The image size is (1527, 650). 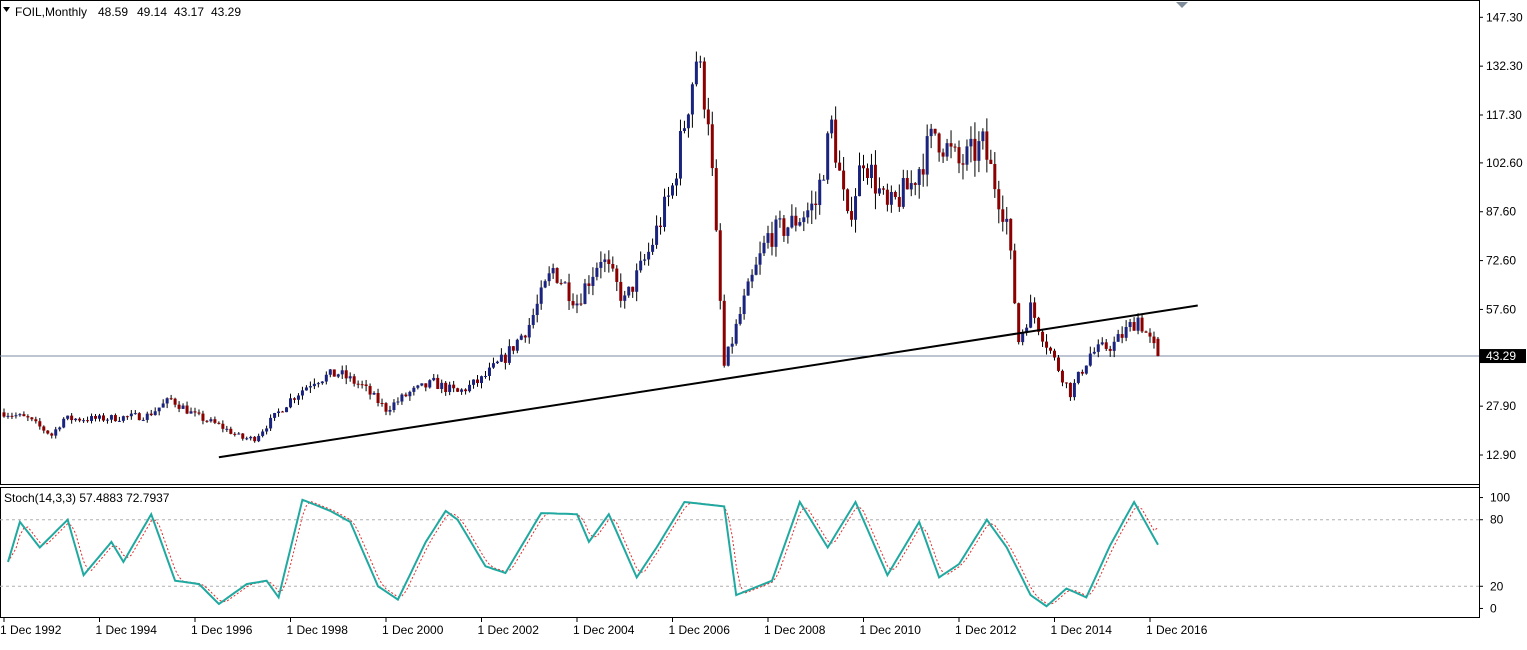 I want to click on time-tick-label: 1 Dec 2016, so click(x=1177, y=630).